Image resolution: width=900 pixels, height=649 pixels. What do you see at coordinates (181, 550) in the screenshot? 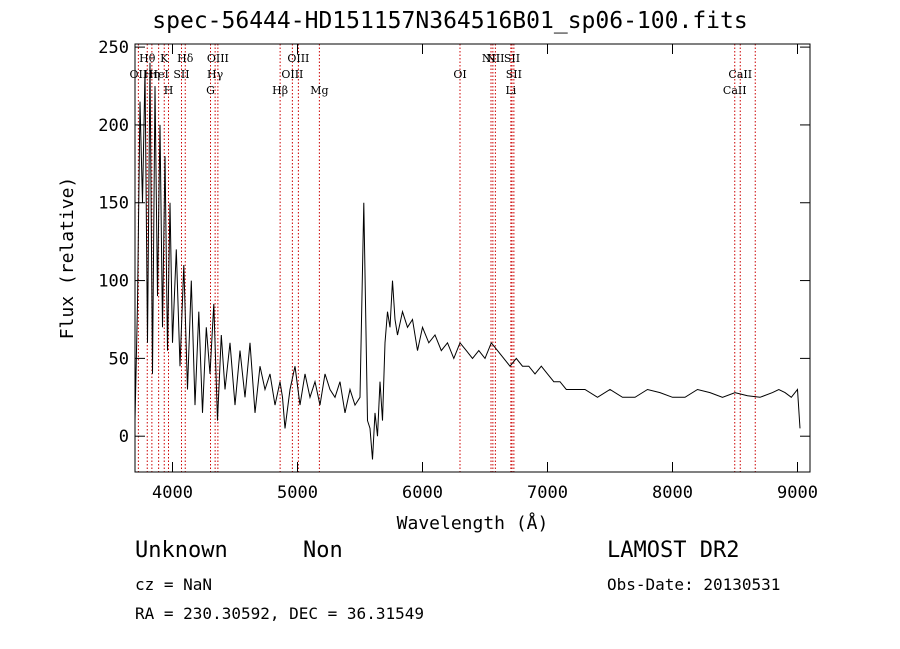
I see `class-label: Unknown` at bounding box center [181, 550].